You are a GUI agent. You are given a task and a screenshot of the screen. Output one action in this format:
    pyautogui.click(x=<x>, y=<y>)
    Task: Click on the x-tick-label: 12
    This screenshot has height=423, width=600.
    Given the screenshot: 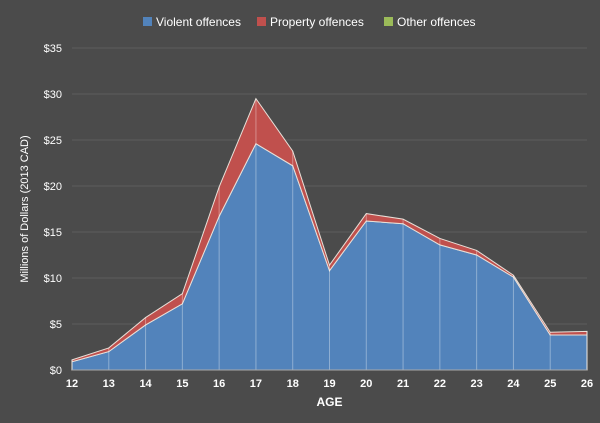 What is the action you would take?
    pyautogui.click(x=72, y=384)
    